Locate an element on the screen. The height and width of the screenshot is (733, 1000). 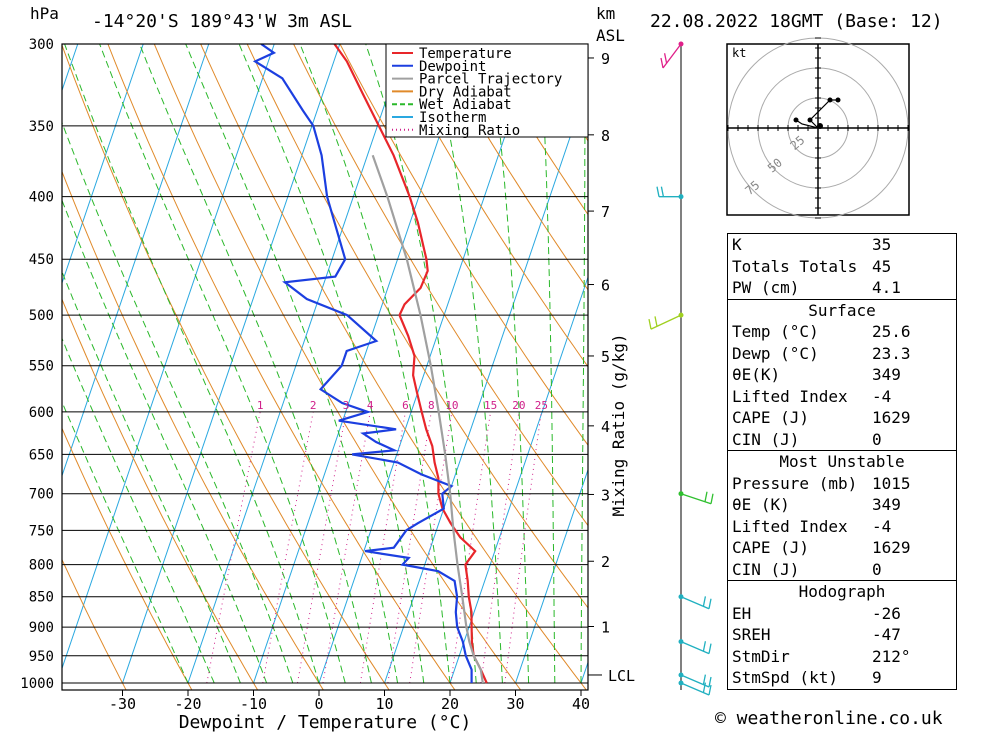
pressure-tick-label: 950 is located at coordinates (41, 657).